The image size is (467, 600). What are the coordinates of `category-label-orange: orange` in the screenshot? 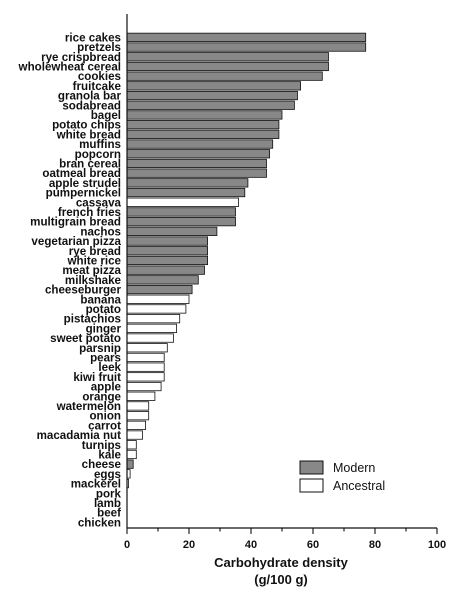 It's located at (101, 396).